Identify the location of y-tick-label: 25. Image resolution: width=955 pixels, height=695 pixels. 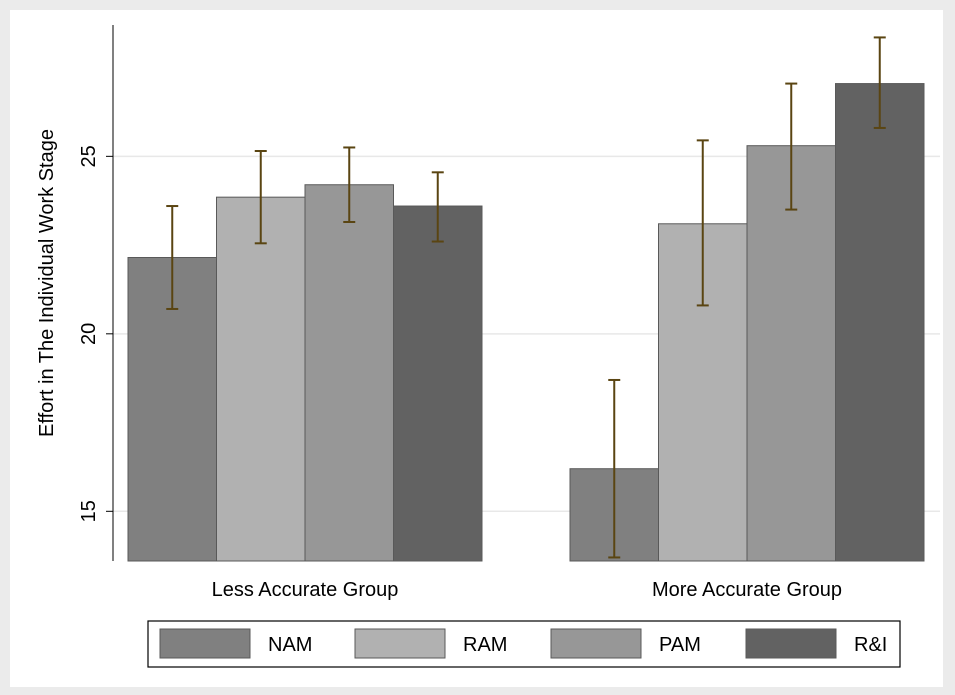
(89, 156).